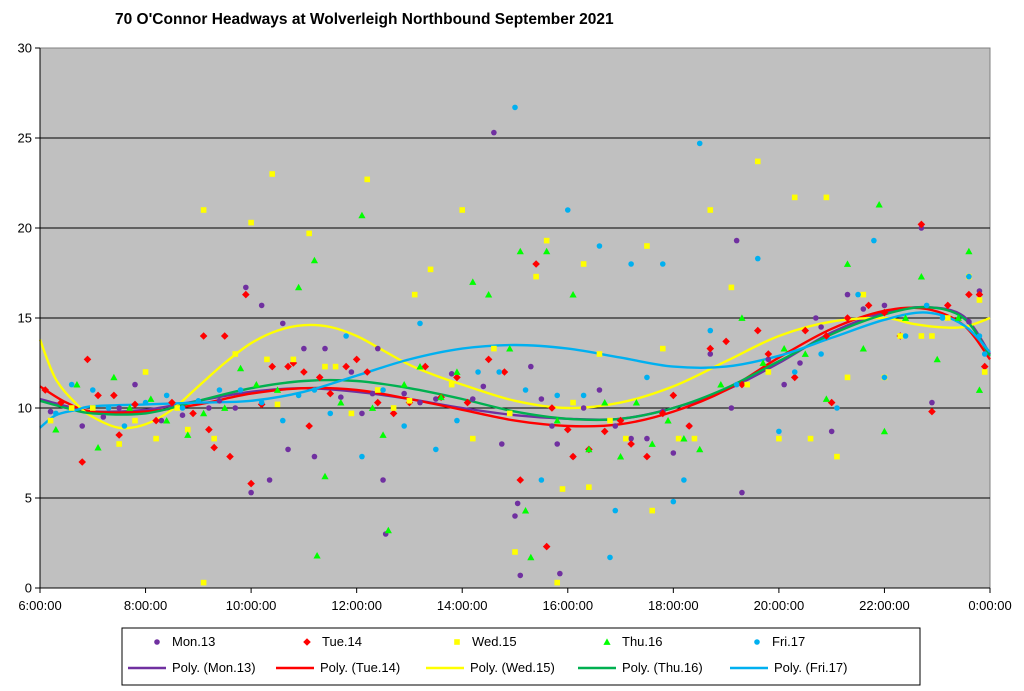 The height and width of the screenshot is (691, 1024). I want to click on x-tick-label: 8:00:00, so click(145, 605).